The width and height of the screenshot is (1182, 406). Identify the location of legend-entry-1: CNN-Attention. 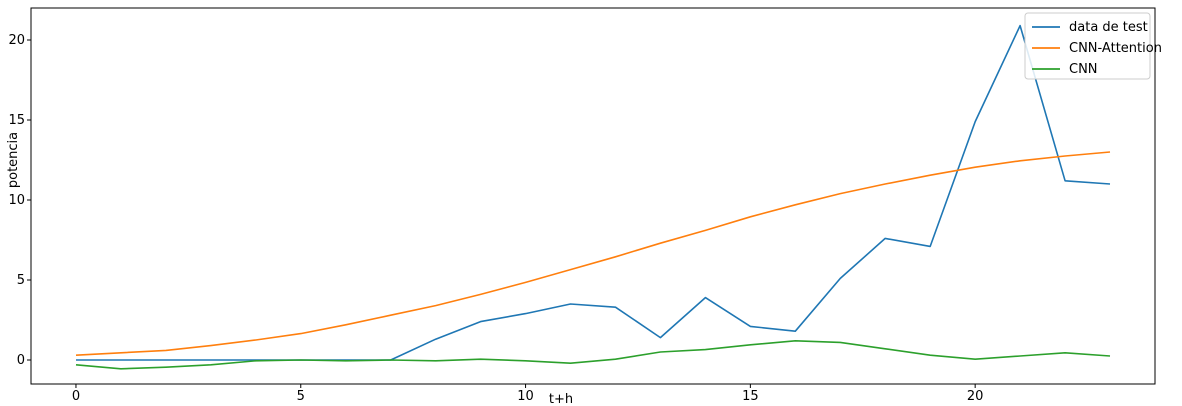
(1115, 48).